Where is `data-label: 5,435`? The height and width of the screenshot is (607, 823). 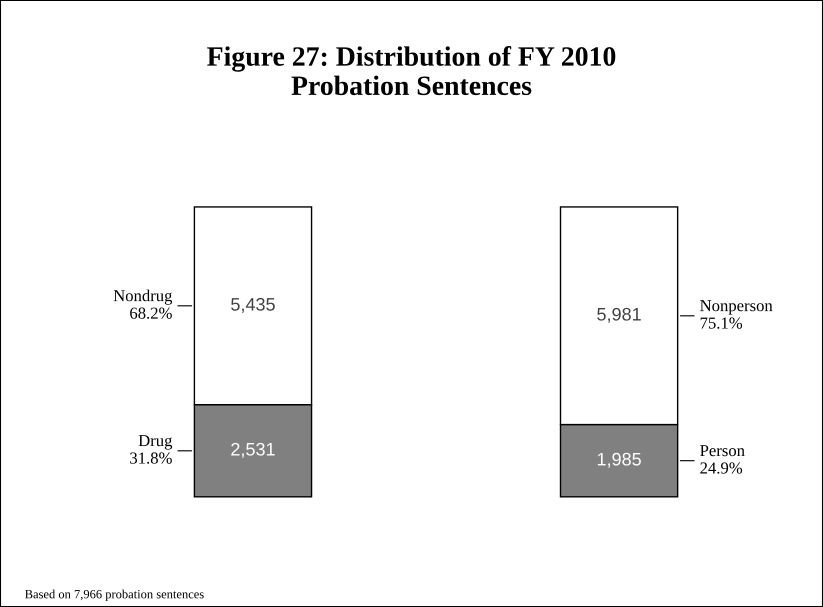 data-label: 5,435 is located at coordinates (253, 305).